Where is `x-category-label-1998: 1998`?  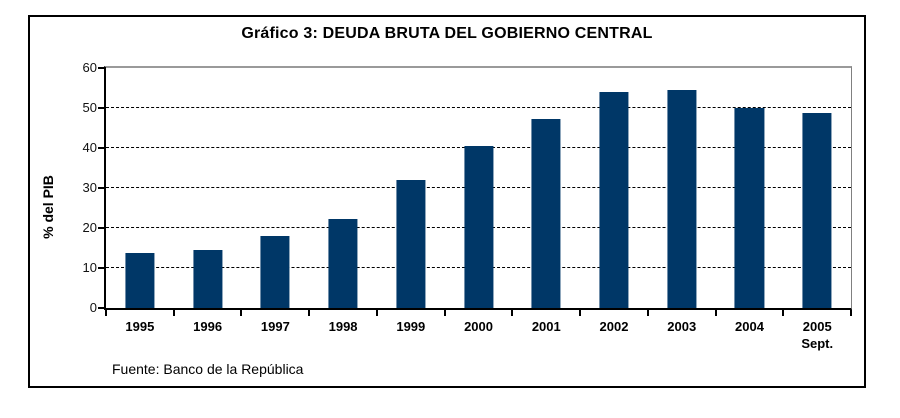
x-category-label-1998: 1998 is located at coordinates (343, 326).